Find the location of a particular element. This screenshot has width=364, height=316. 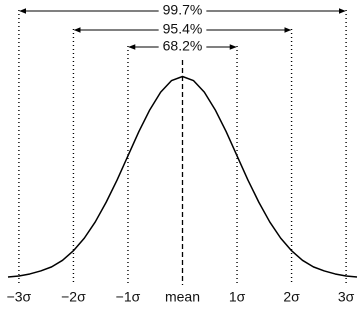

x-tick-label: mean is located at coordinates (182, 297).